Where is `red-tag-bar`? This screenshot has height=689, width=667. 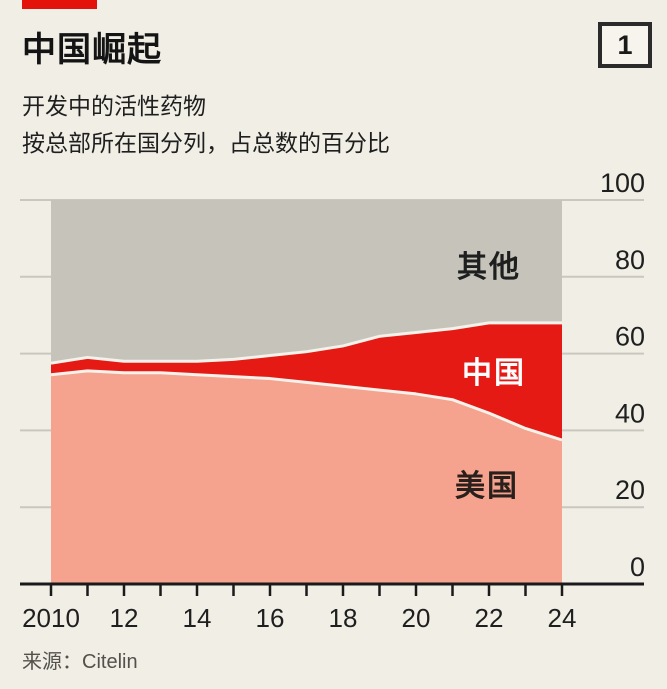
red-tag-bar is located at coordinates (59, 4).